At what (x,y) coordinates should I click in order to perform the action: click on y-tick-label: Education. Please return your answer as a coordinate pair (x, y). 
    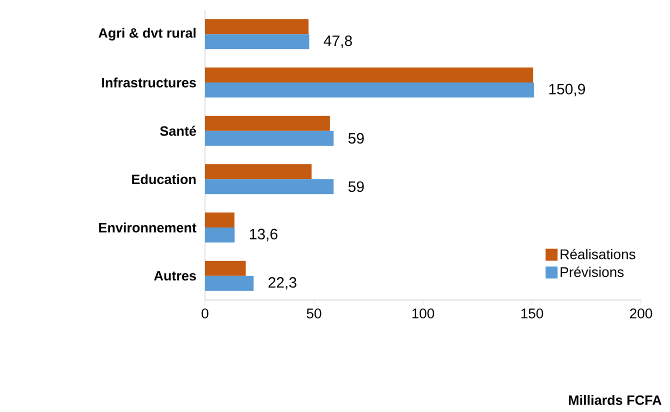
    Looking at the image, I should click on (164, 179).